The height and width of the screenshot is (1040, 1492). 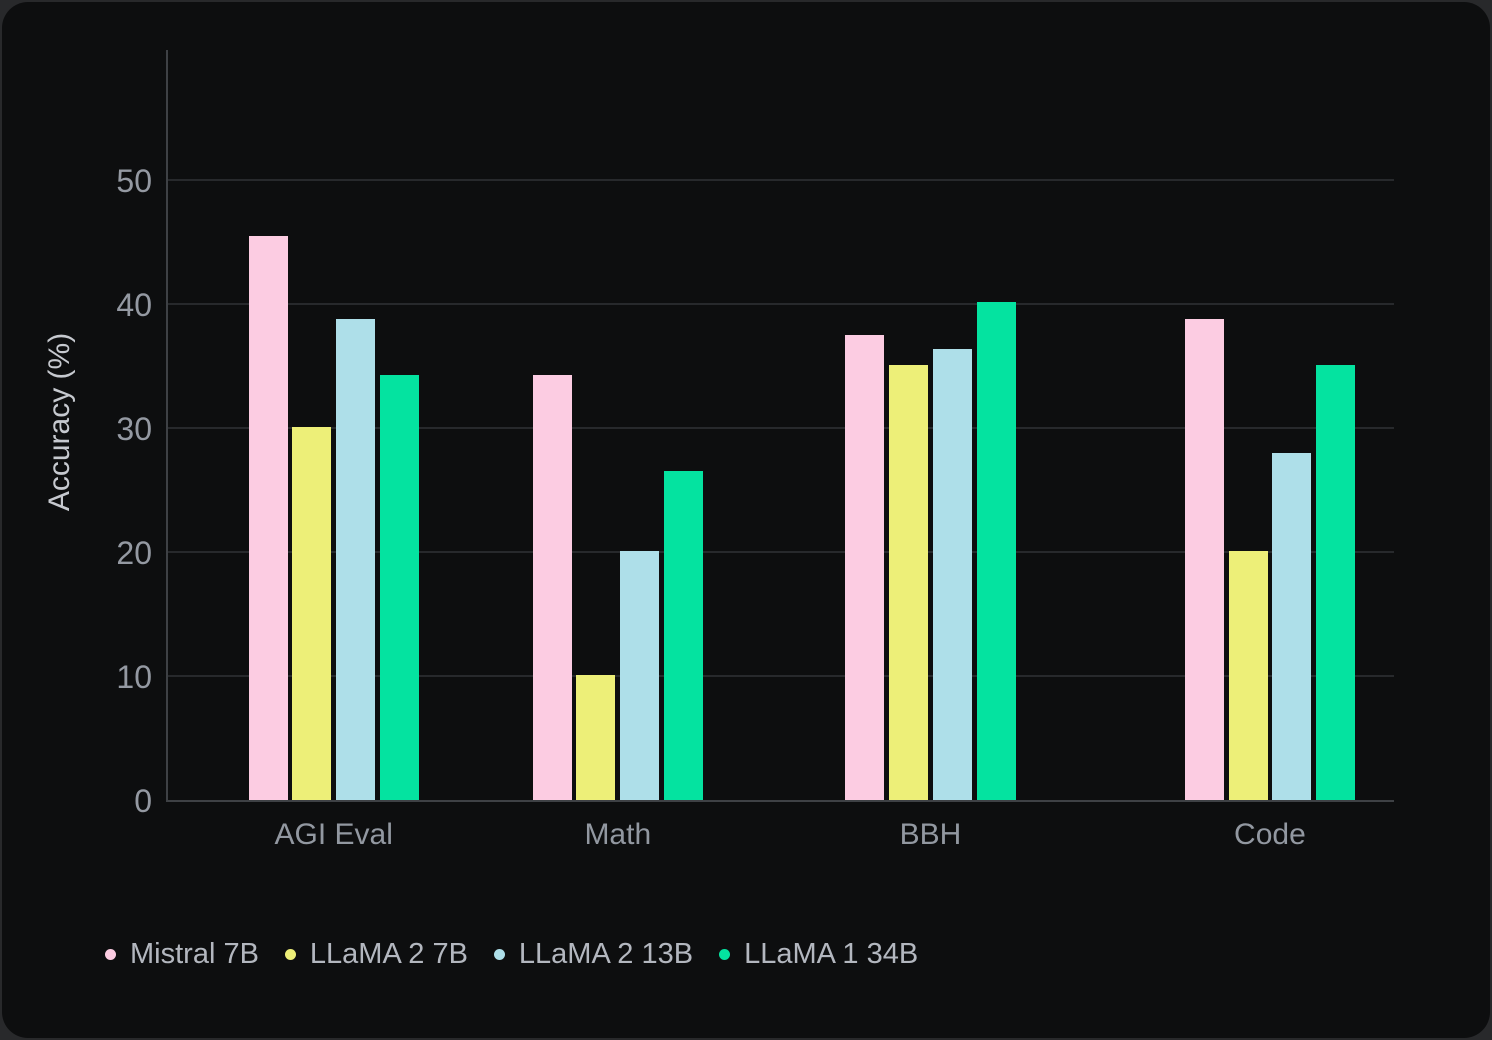 I want to click on bar-llama-1-34b-math, so click(x=683, y=635).